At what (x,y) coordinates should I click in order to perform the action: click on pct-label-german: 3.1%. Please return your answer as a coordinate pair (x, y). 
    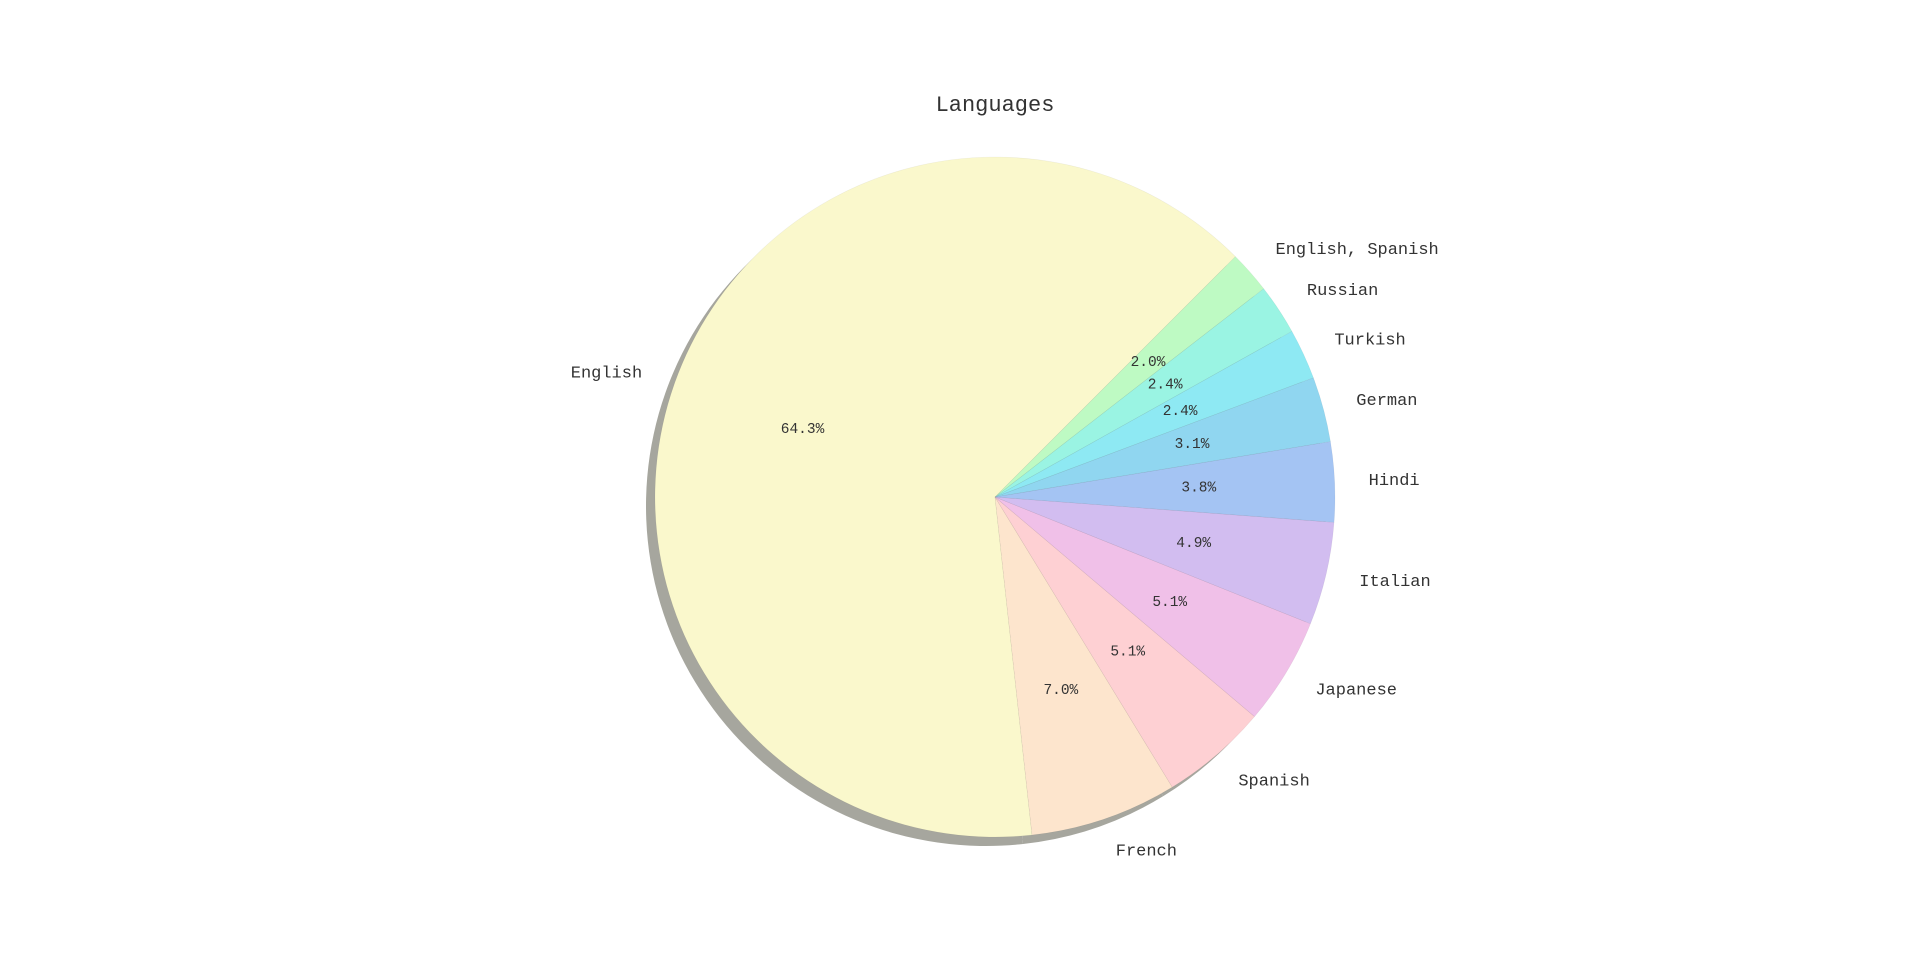
    Looking at the image, I should click on (1192, 445).